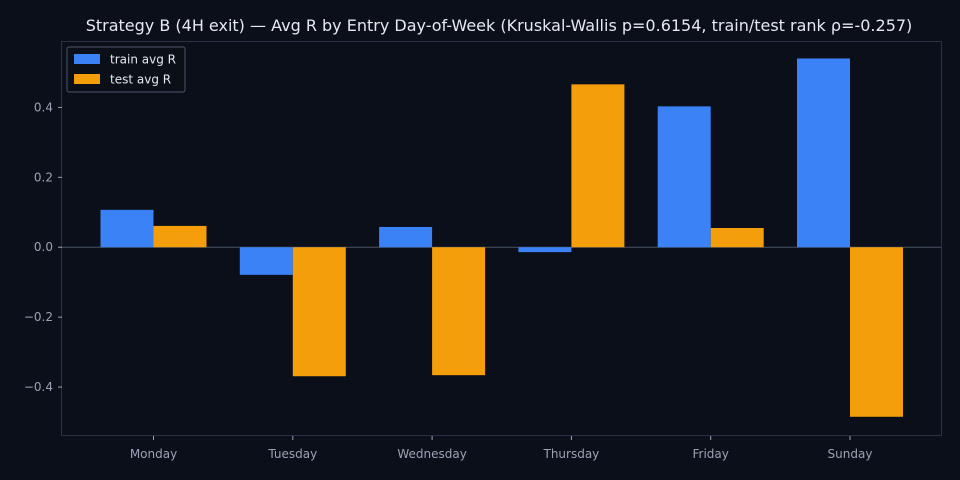 This screenshot has height=480, width=960. I want to click on legend-items: train avg R test avg R, so click(125, 70).